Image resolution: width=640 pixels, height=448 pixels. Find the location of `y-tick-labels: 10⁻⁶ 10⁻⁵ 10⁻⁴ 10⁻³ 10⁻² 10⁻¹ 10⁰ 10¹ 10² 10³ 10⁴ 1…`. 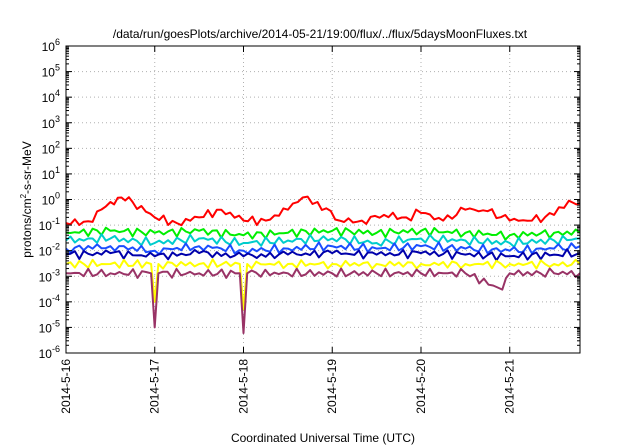

y-tick-labels: 10⁻⁶ 10⁻⁵ 10⁻⁴ 10⁻³ 10⁻² 10⁻¹ 10⁰ 10¹ 10² 10³ 10⁴ 1… is located at coordinates (49, 199).